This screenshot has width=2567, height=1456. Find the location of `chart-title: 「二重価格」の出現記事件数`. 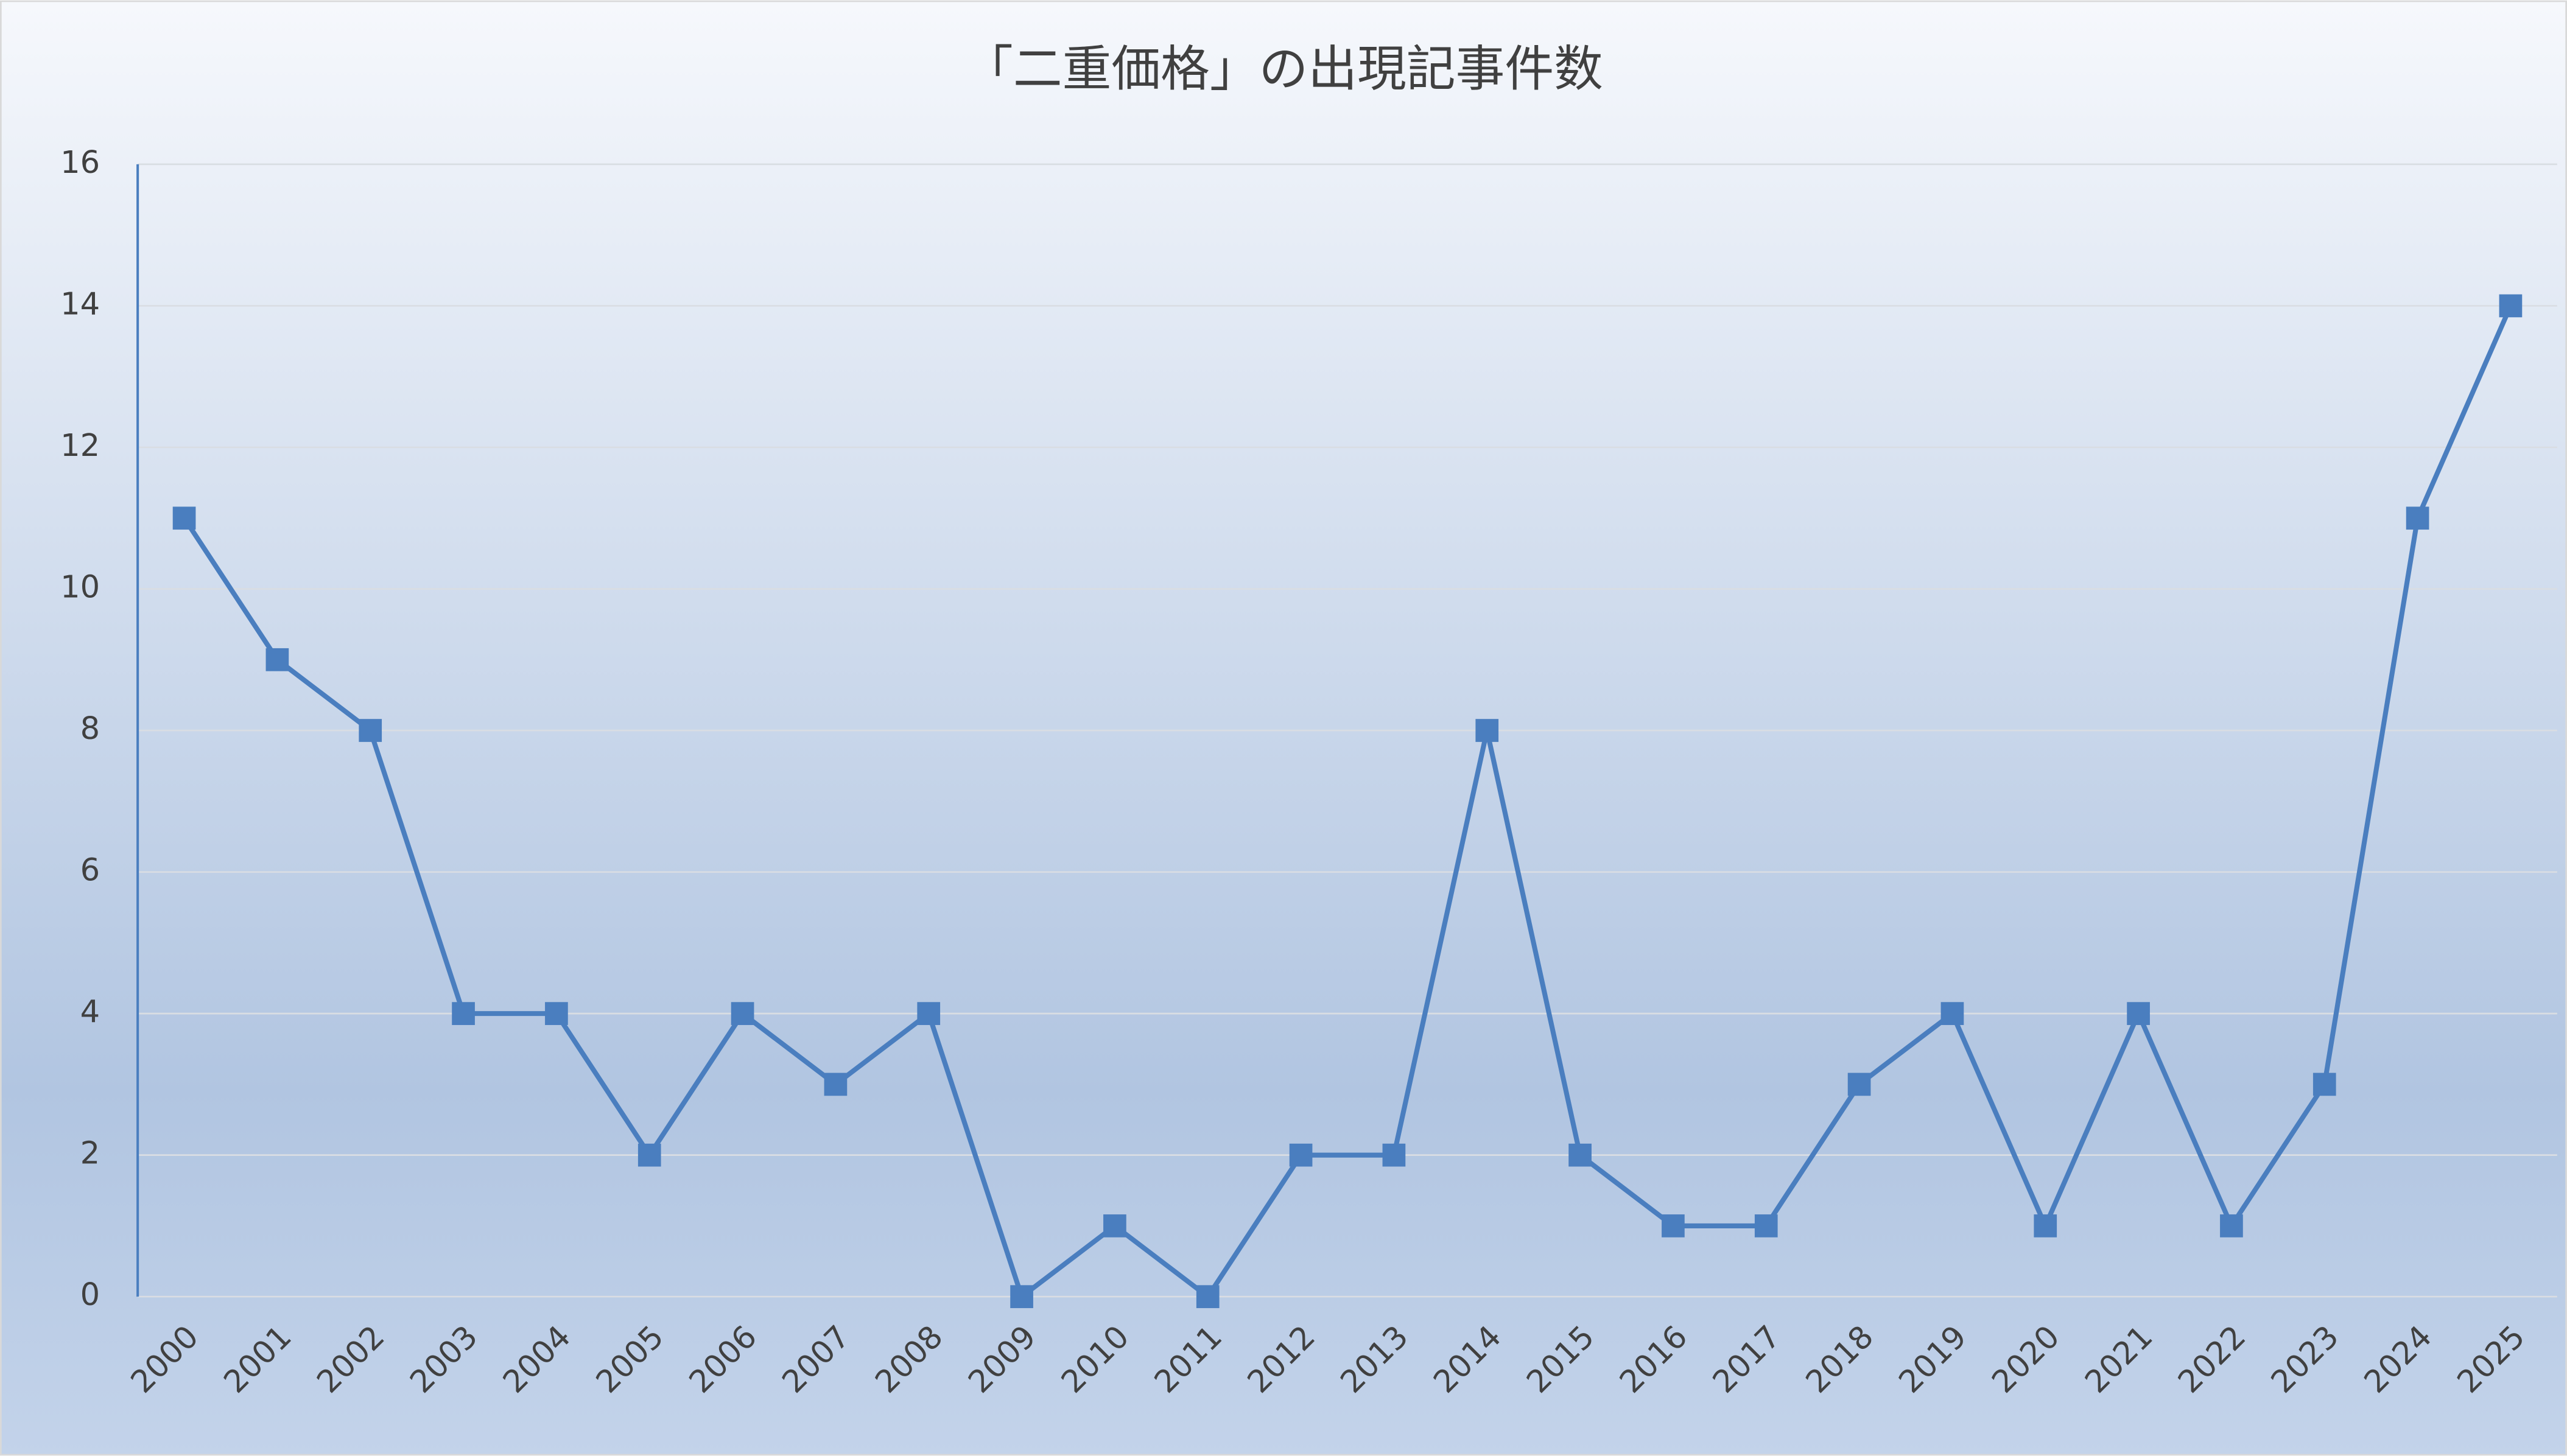

chart-title: 「二重価格」の出現記事件数 is located at coordinates (1283, 69).